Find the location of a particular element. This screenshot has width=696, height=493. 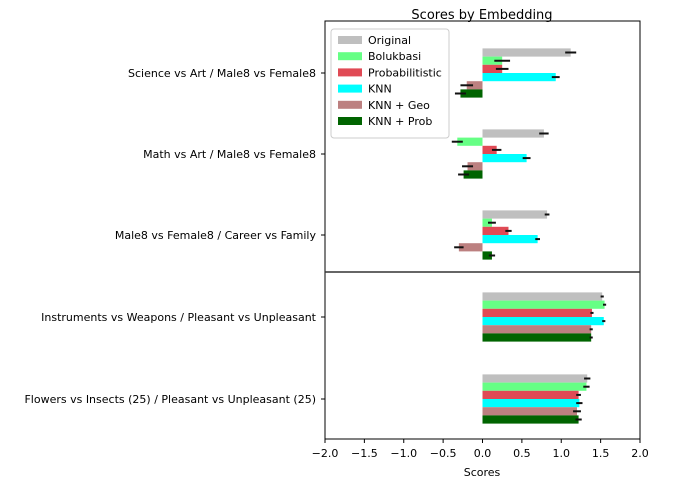

y-tick-label: Male8 vs Female8 / Career vs Family is located at coordinates (216, 235).